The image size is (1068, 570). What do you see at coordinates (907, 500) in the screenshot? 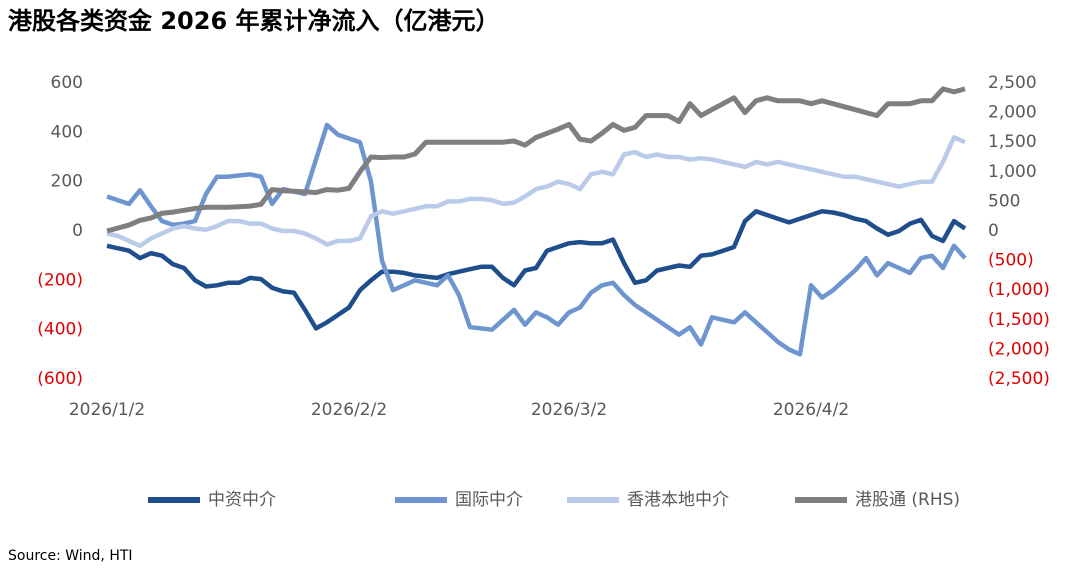
I see `legend-label: 港股通 (RHS)` at bounding box center [907, 500].